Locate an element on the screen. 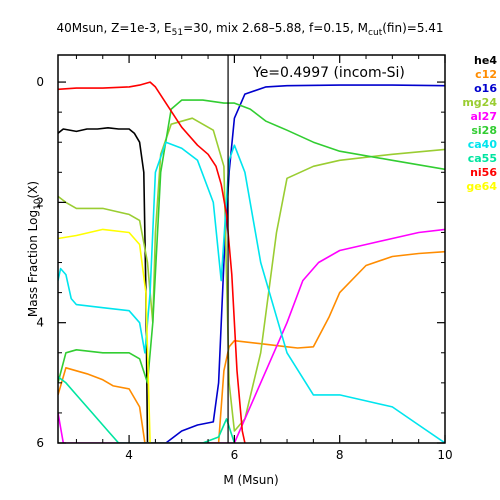  y-tick-label: 6 is located at coordinates (40, 443).